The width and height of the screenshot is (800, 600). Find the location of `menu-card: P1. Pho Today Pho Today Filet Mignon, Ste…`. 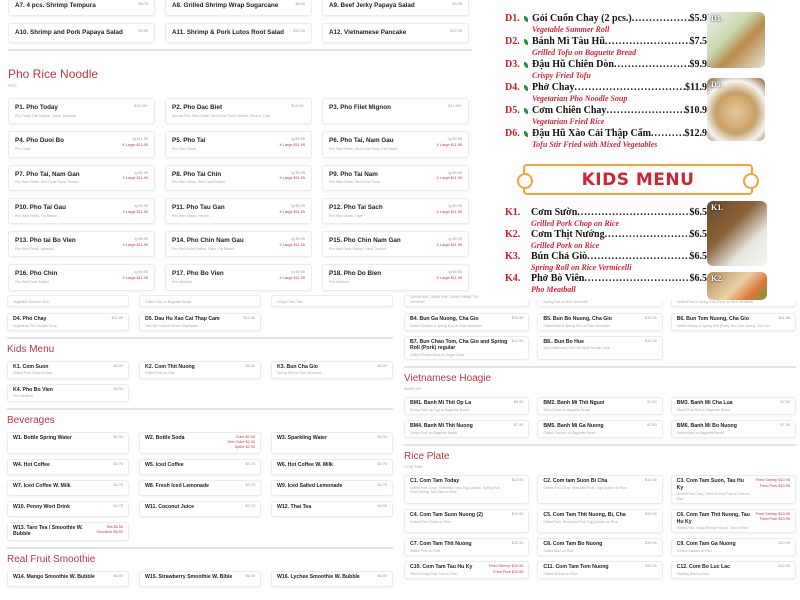

menu-card: P1. Pho Today Pho Today Filet Mignon, Ste… is located at coordinates (81, 111).